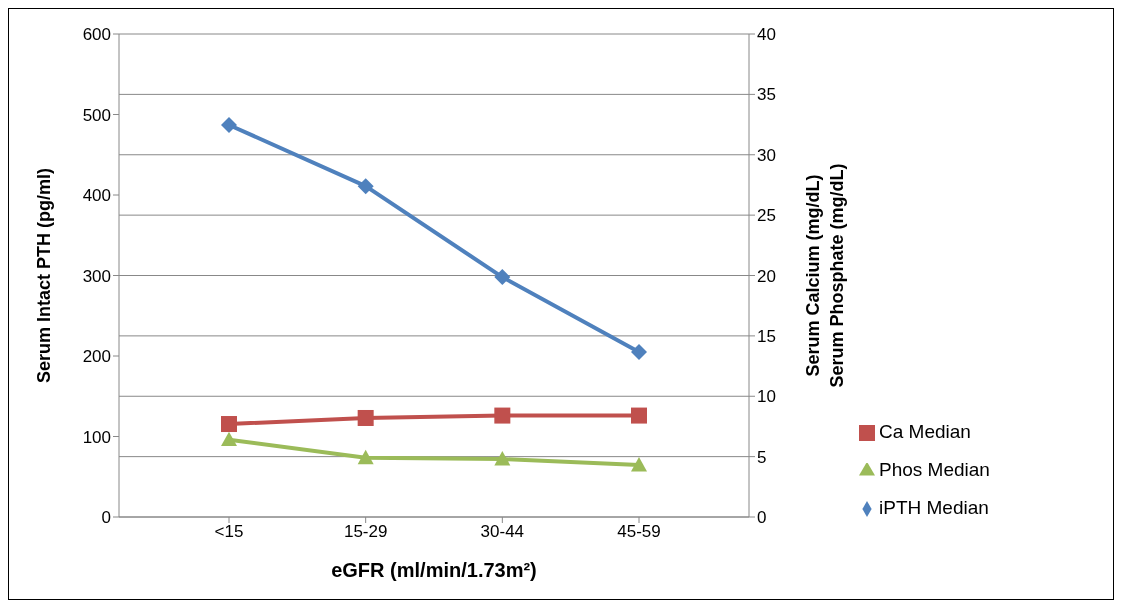  Describe the element at coordinates (96, 357) in the screenshot. I see `y-tick-label: 200` at that location.